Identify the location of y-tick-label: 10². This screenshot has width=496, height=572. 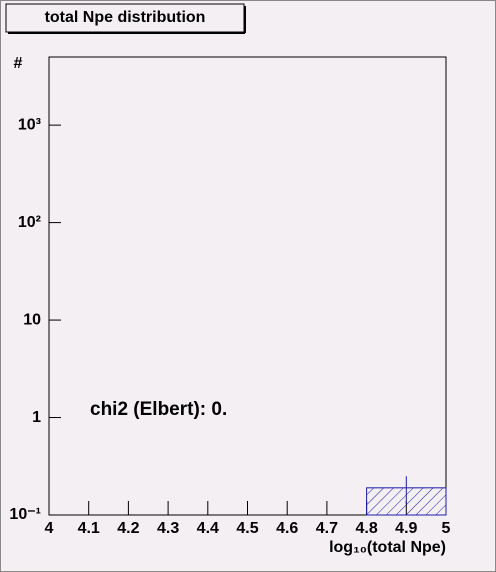
(29, 222).